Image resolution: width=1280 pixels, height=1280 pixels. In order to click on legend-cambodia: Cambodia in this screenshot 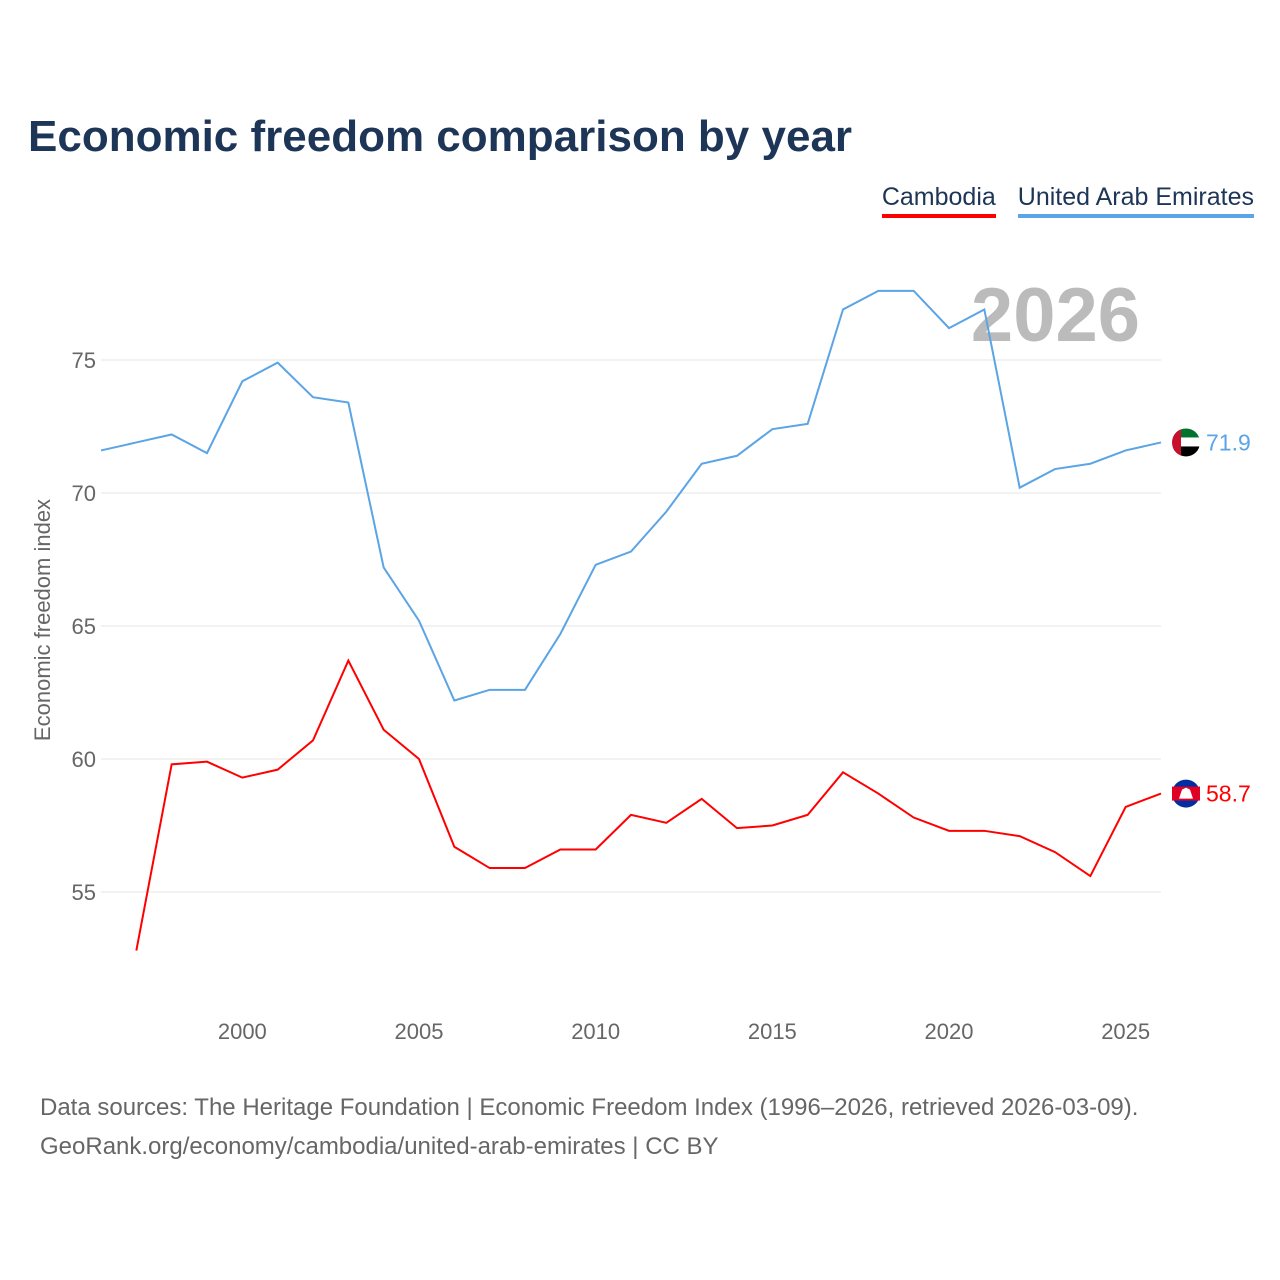, I will do `click(938, 200)`.